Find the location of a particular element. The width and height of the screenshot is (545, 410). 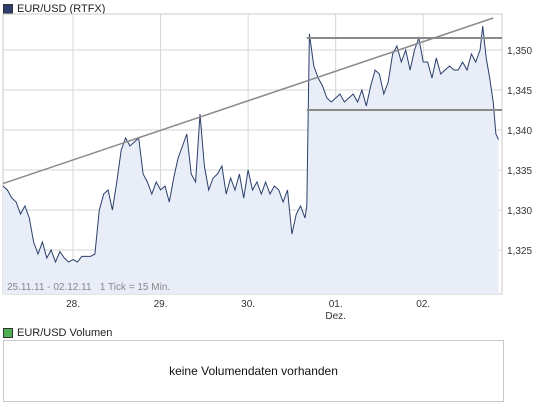

volume-legend-label: EUR/USD Volumen is located at coordinates (65, 333).